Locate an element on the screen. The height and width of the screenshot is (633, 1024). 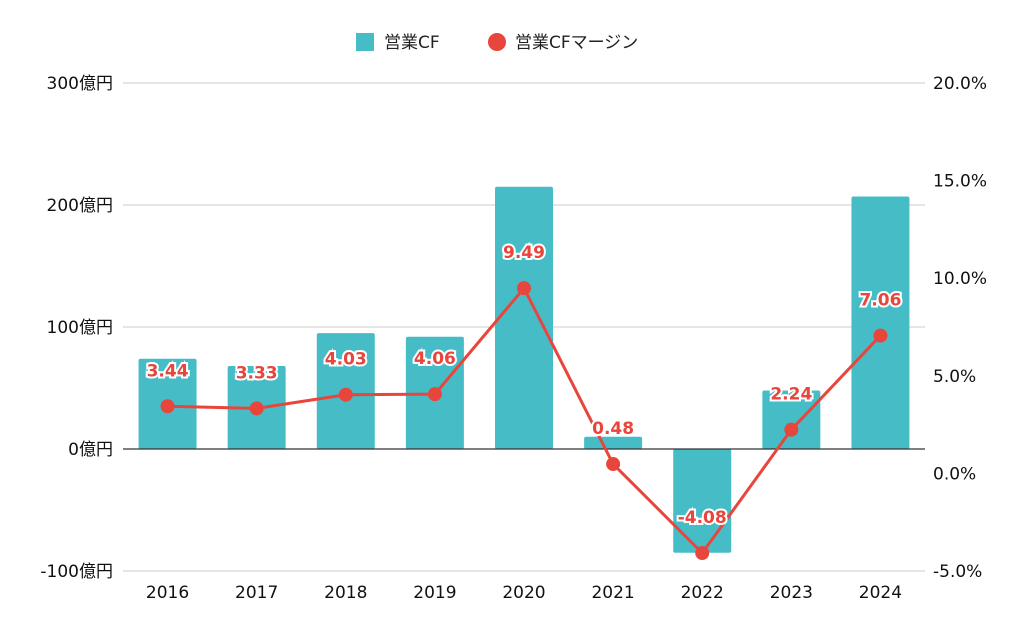
margin-point-2017 is located at coordinates (256, 408).